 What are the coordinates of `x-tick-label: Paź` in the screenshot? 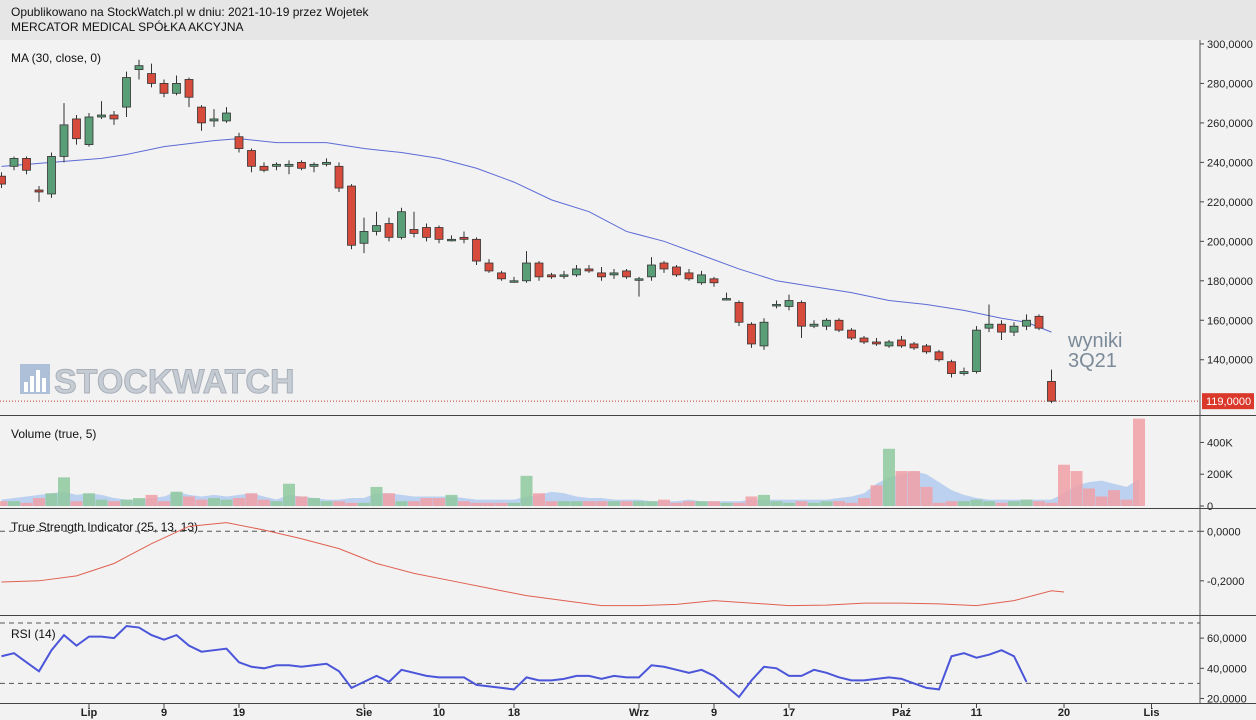 It's located at (901, 713).